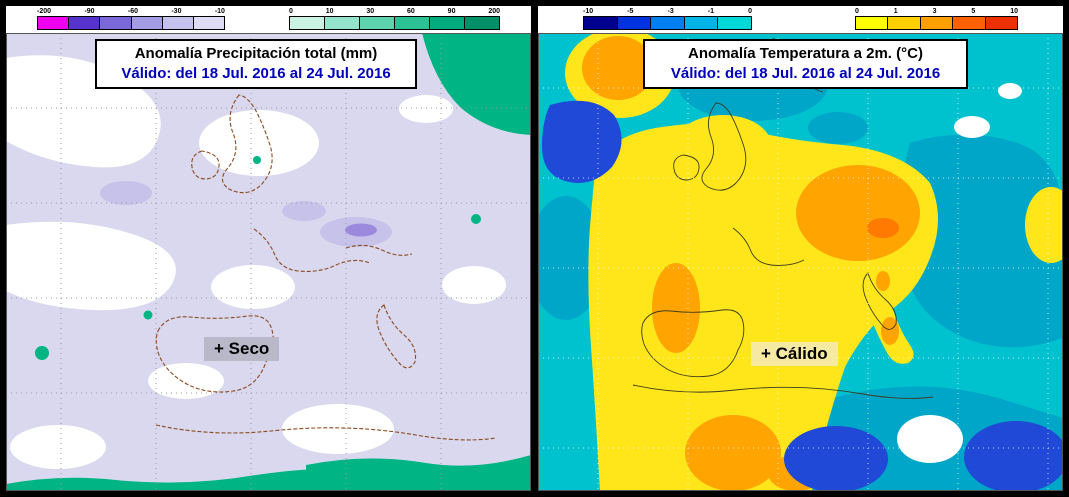 The image size is (1069, 497). Describe the element at coordinates (394, 11) in the screenshot. I see `colorbar-labels: 0 10 30 60 90 200` at that location.